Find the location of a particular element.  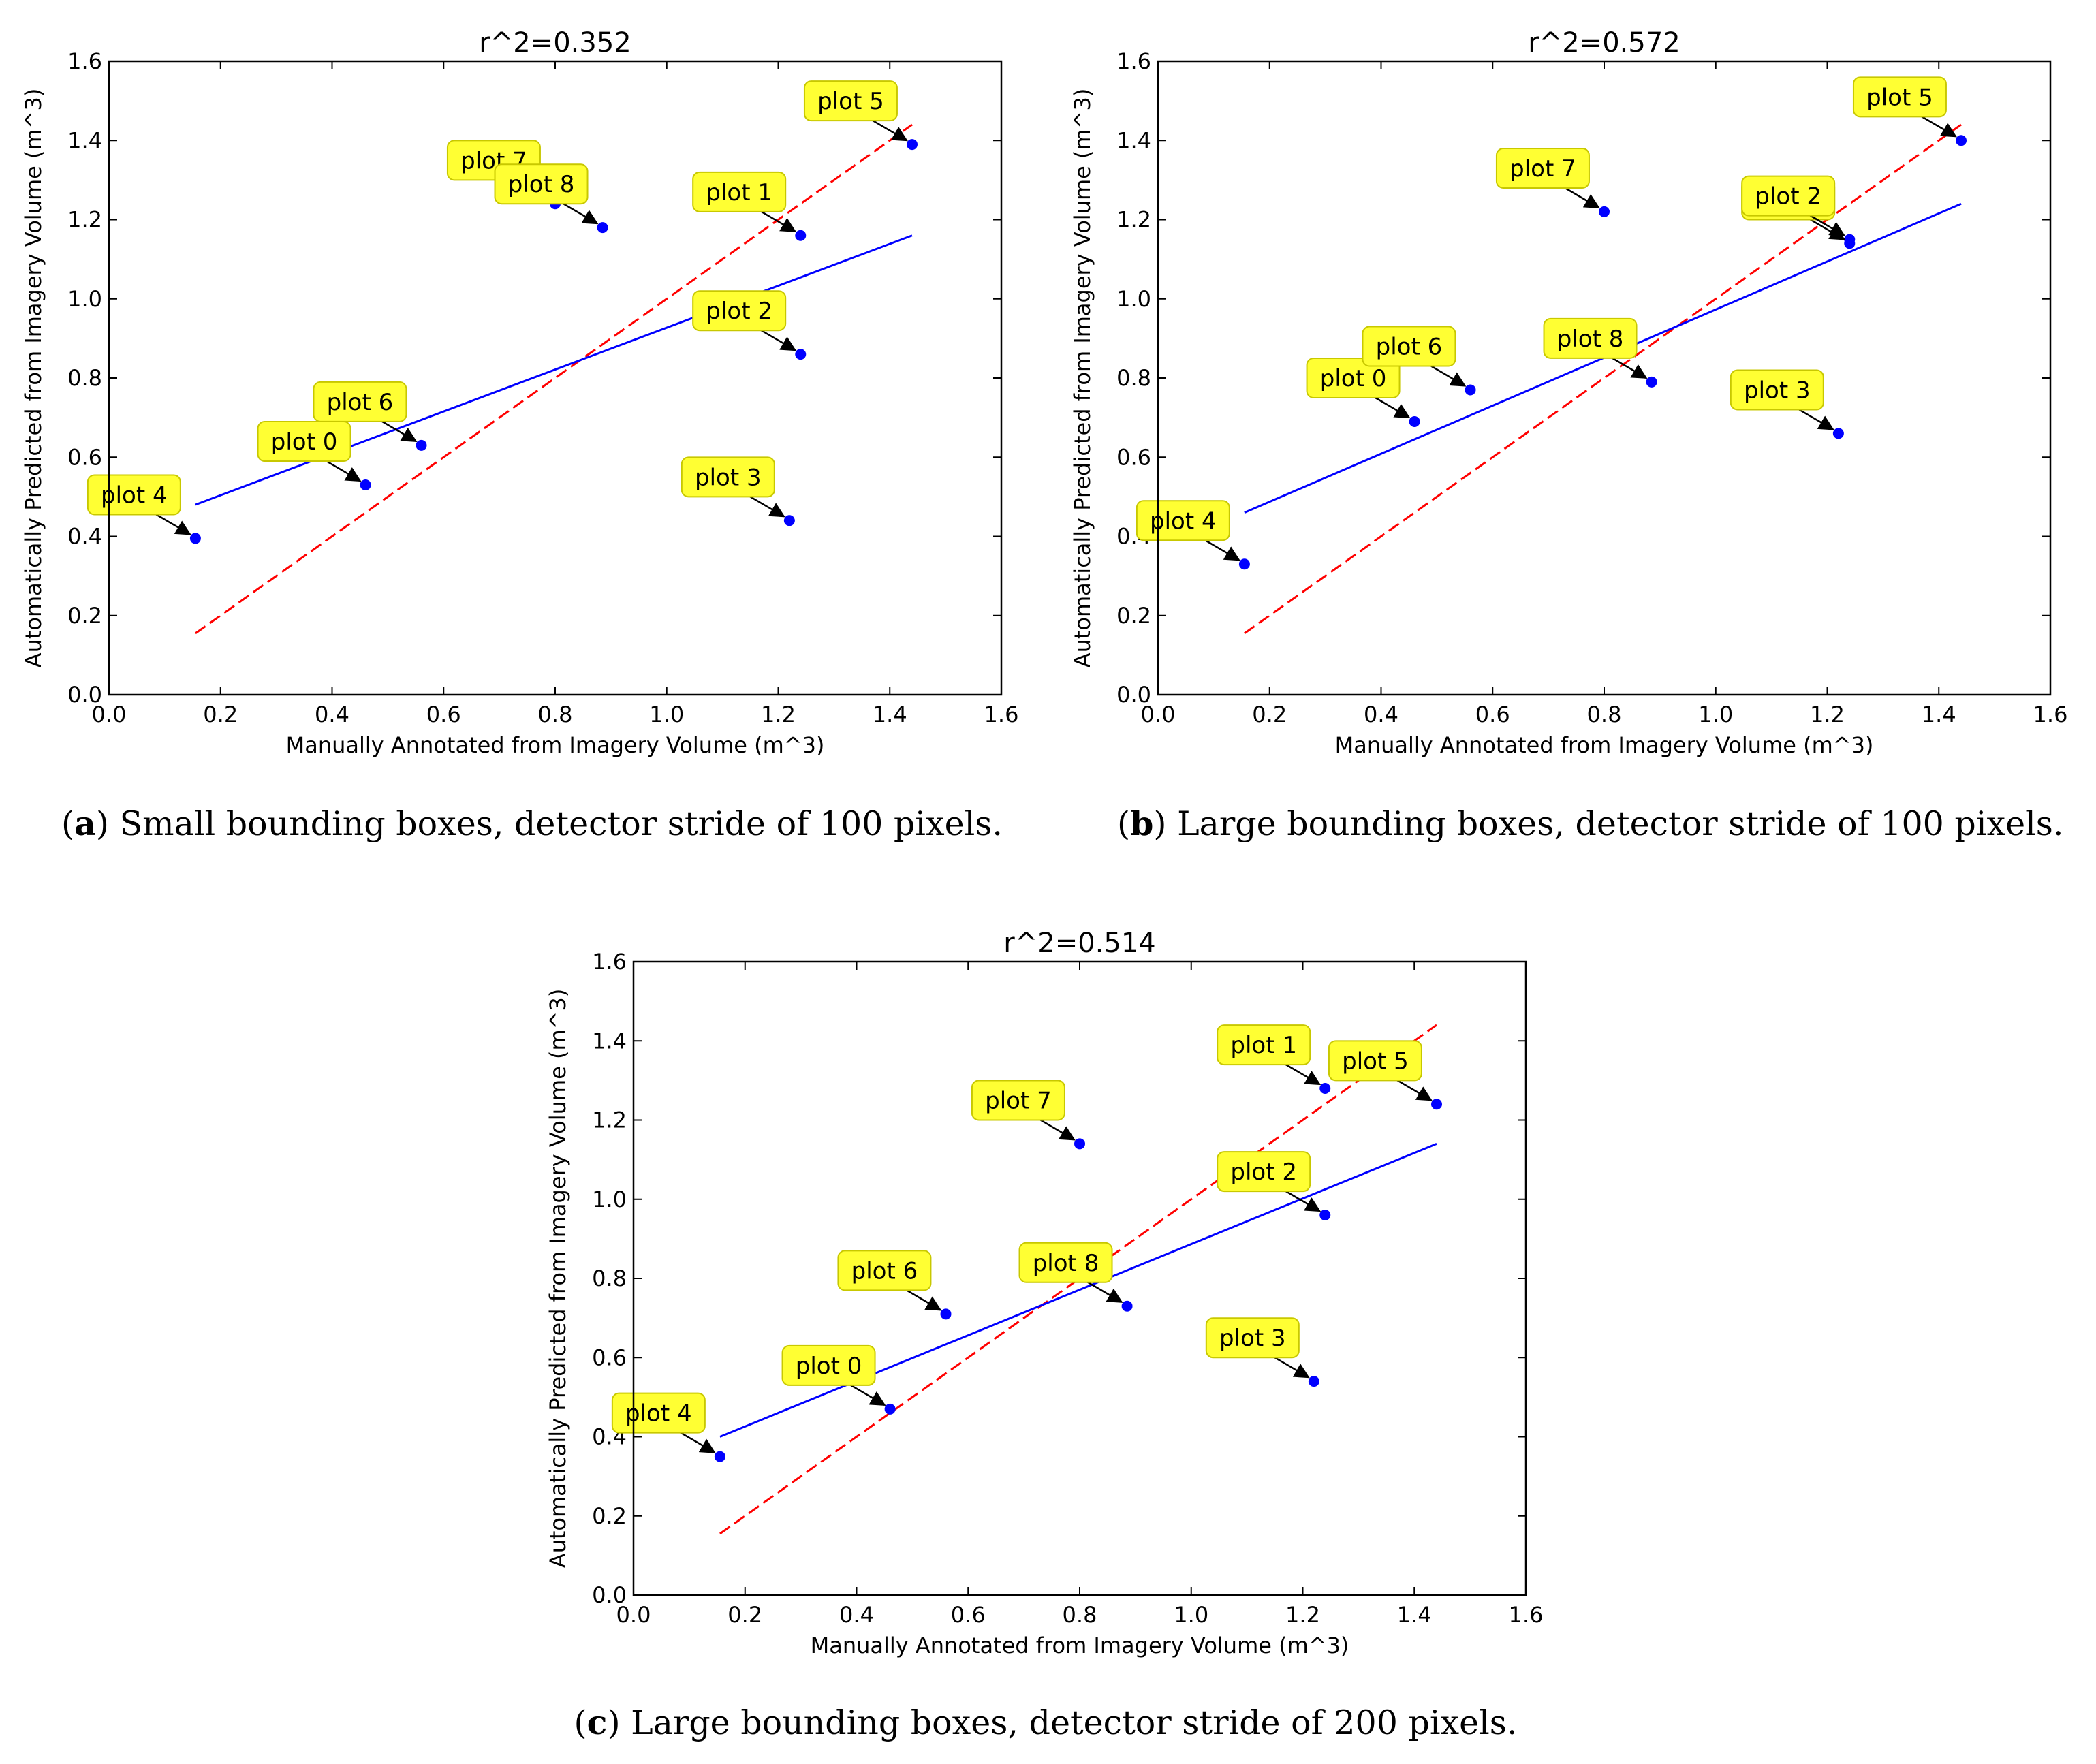

x-tick-label: 0.0 is located at coordinates (110, 714).